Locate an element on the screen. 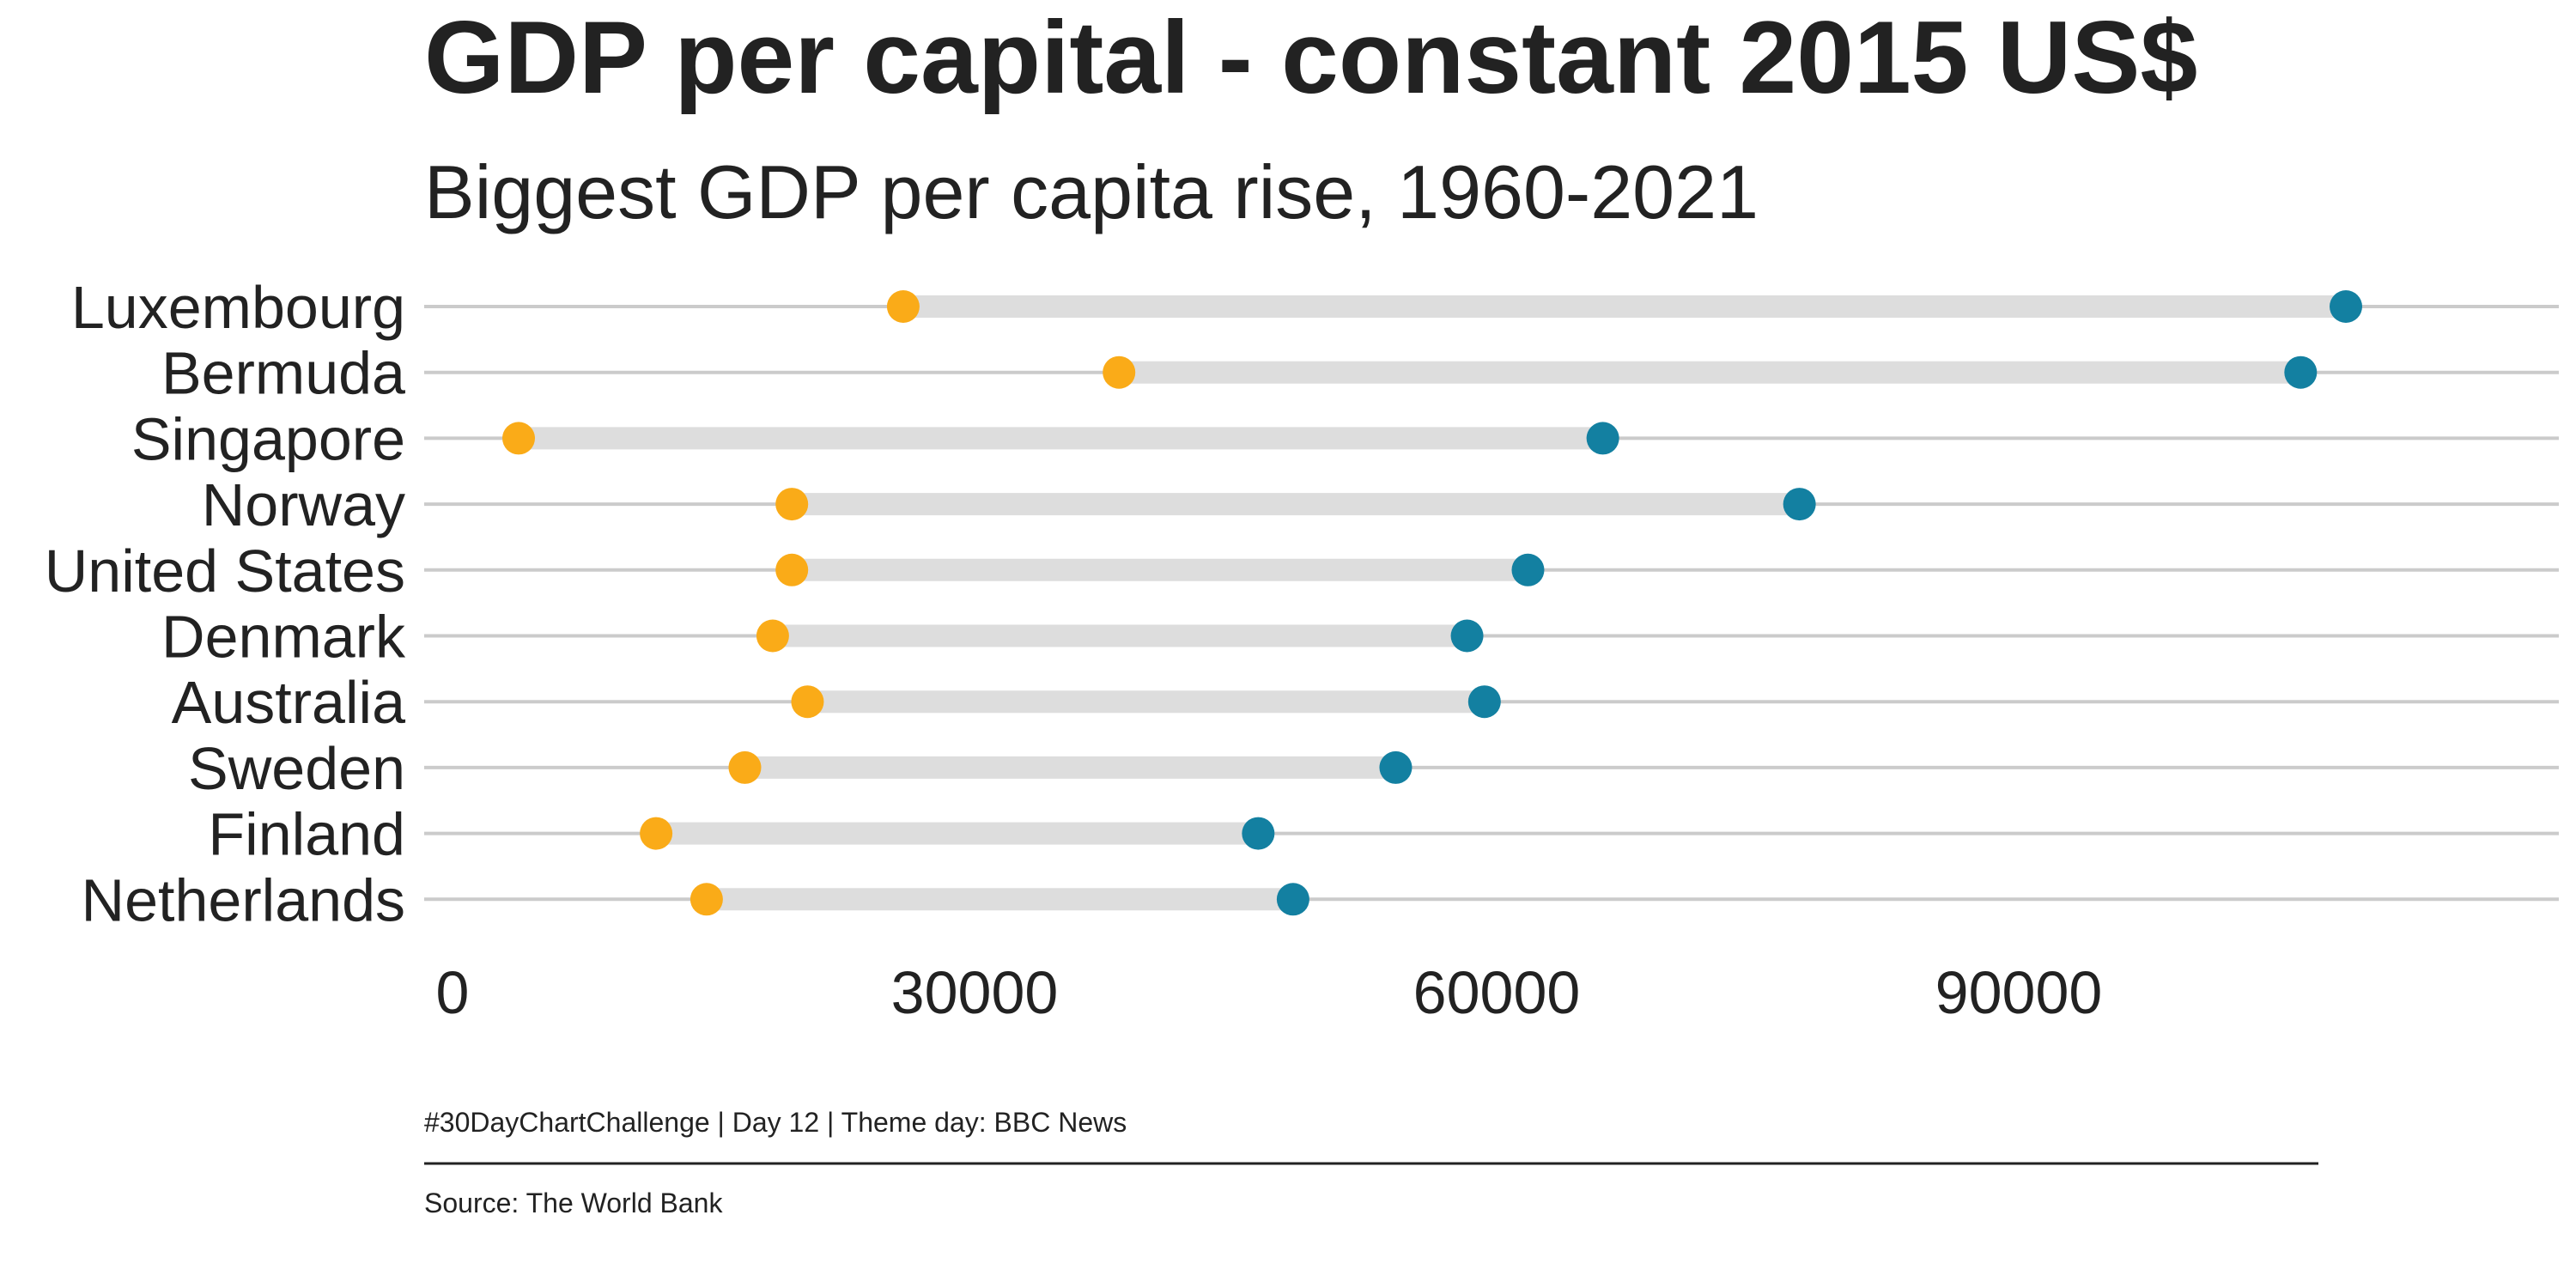 Image resolution: width=2576 pixels, height=1288 pixels. category-label: United States is located at coordinates (225, 572).